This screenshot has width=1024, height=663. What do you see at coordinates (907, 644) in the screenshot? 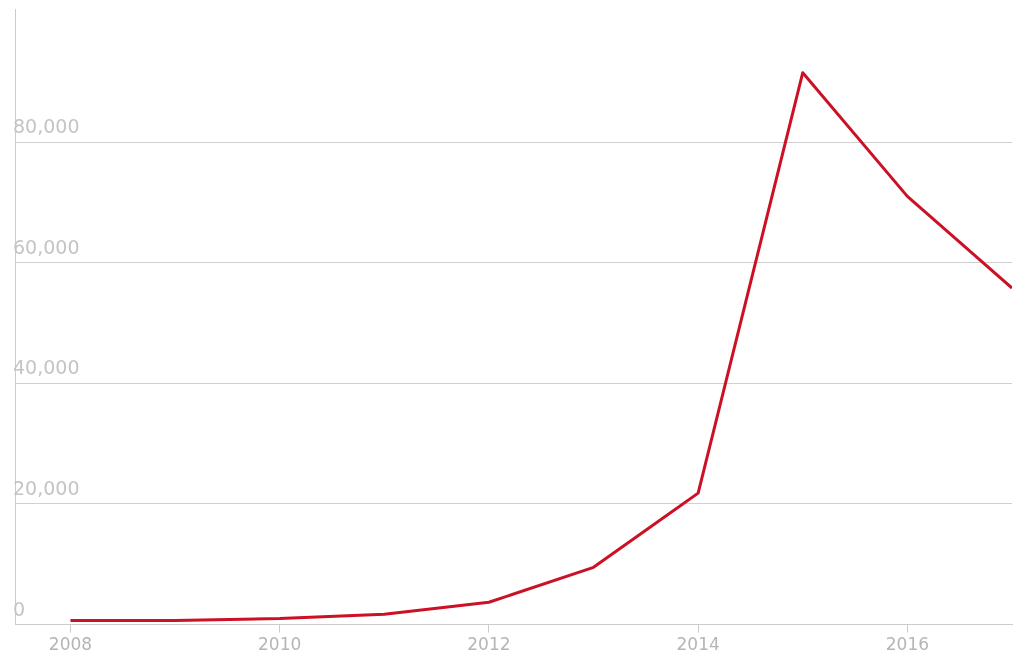
I see `x-tick-label: 2016` at bounding box center [907, 644].